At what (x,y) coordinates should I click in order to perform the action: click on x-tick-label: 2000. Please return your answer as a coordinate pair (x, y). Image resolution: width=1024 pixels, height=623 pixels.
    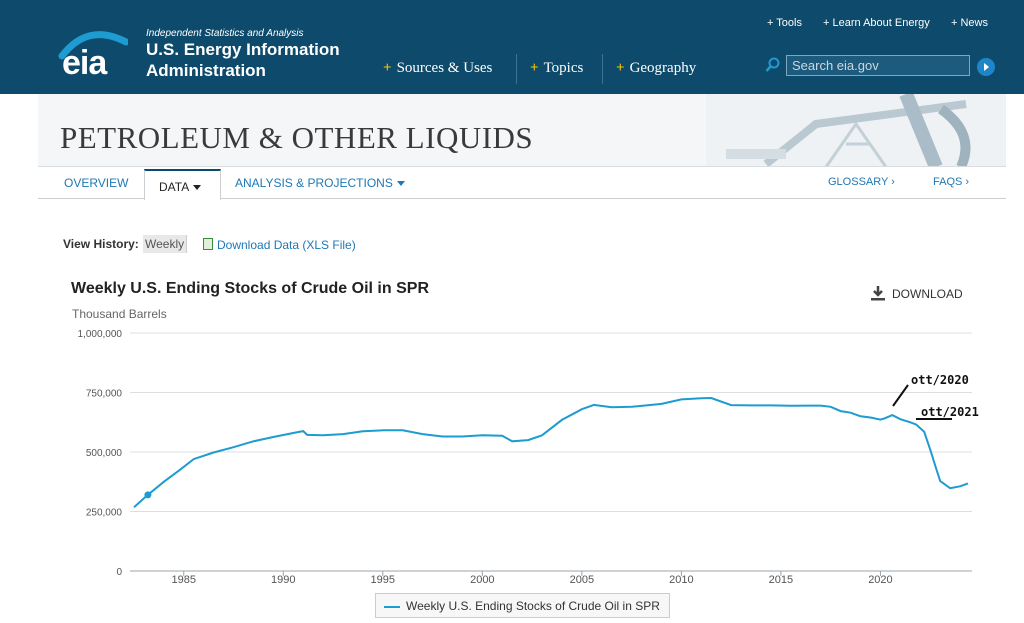
    Looking at the image, I should click on (482, 580).